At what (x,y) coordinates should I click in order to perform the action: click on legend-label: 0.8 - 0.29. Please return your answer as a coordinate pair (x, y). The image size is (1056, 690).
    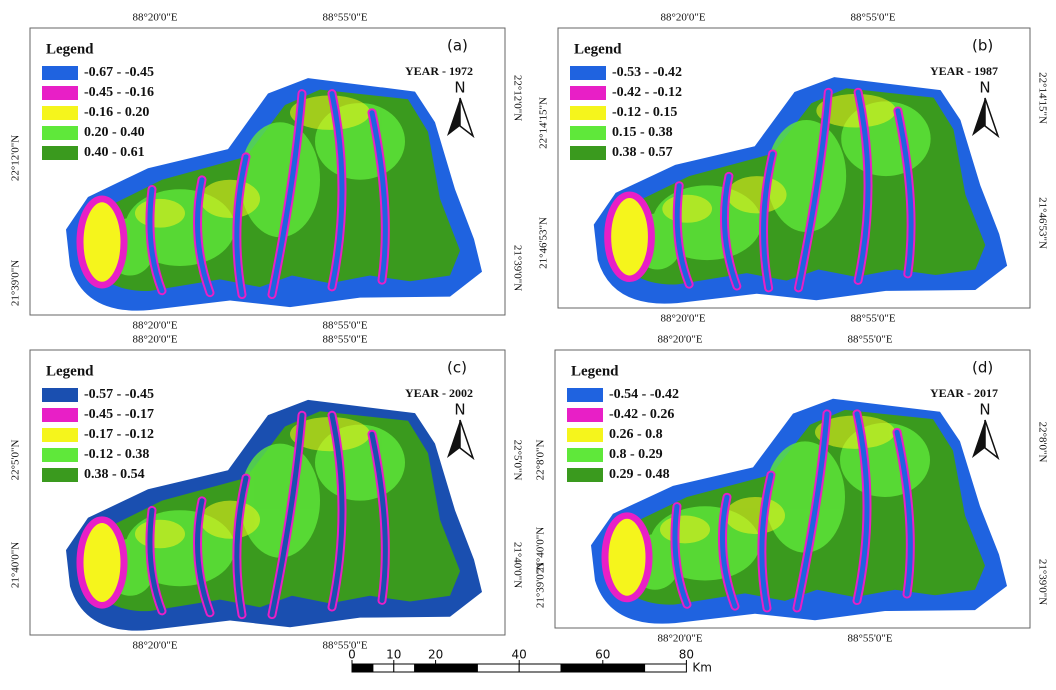
    Looking at the image, I should click on (636, 454).